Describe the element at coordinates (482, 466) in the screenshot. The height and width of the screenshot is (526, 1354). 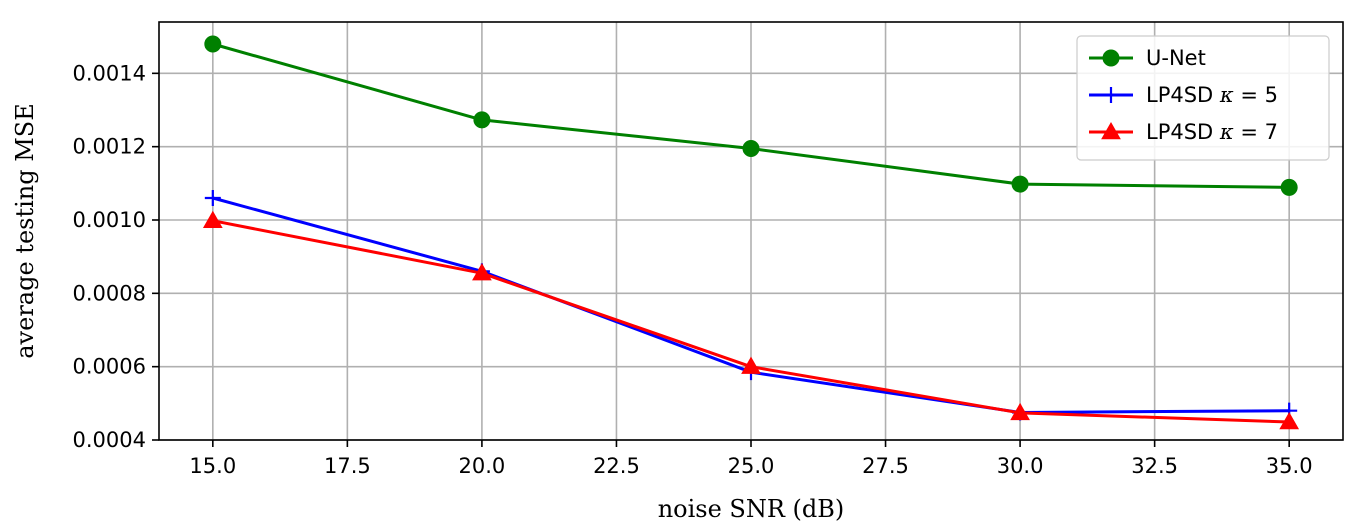
I see `x-tick-label: 20.0` at that location.